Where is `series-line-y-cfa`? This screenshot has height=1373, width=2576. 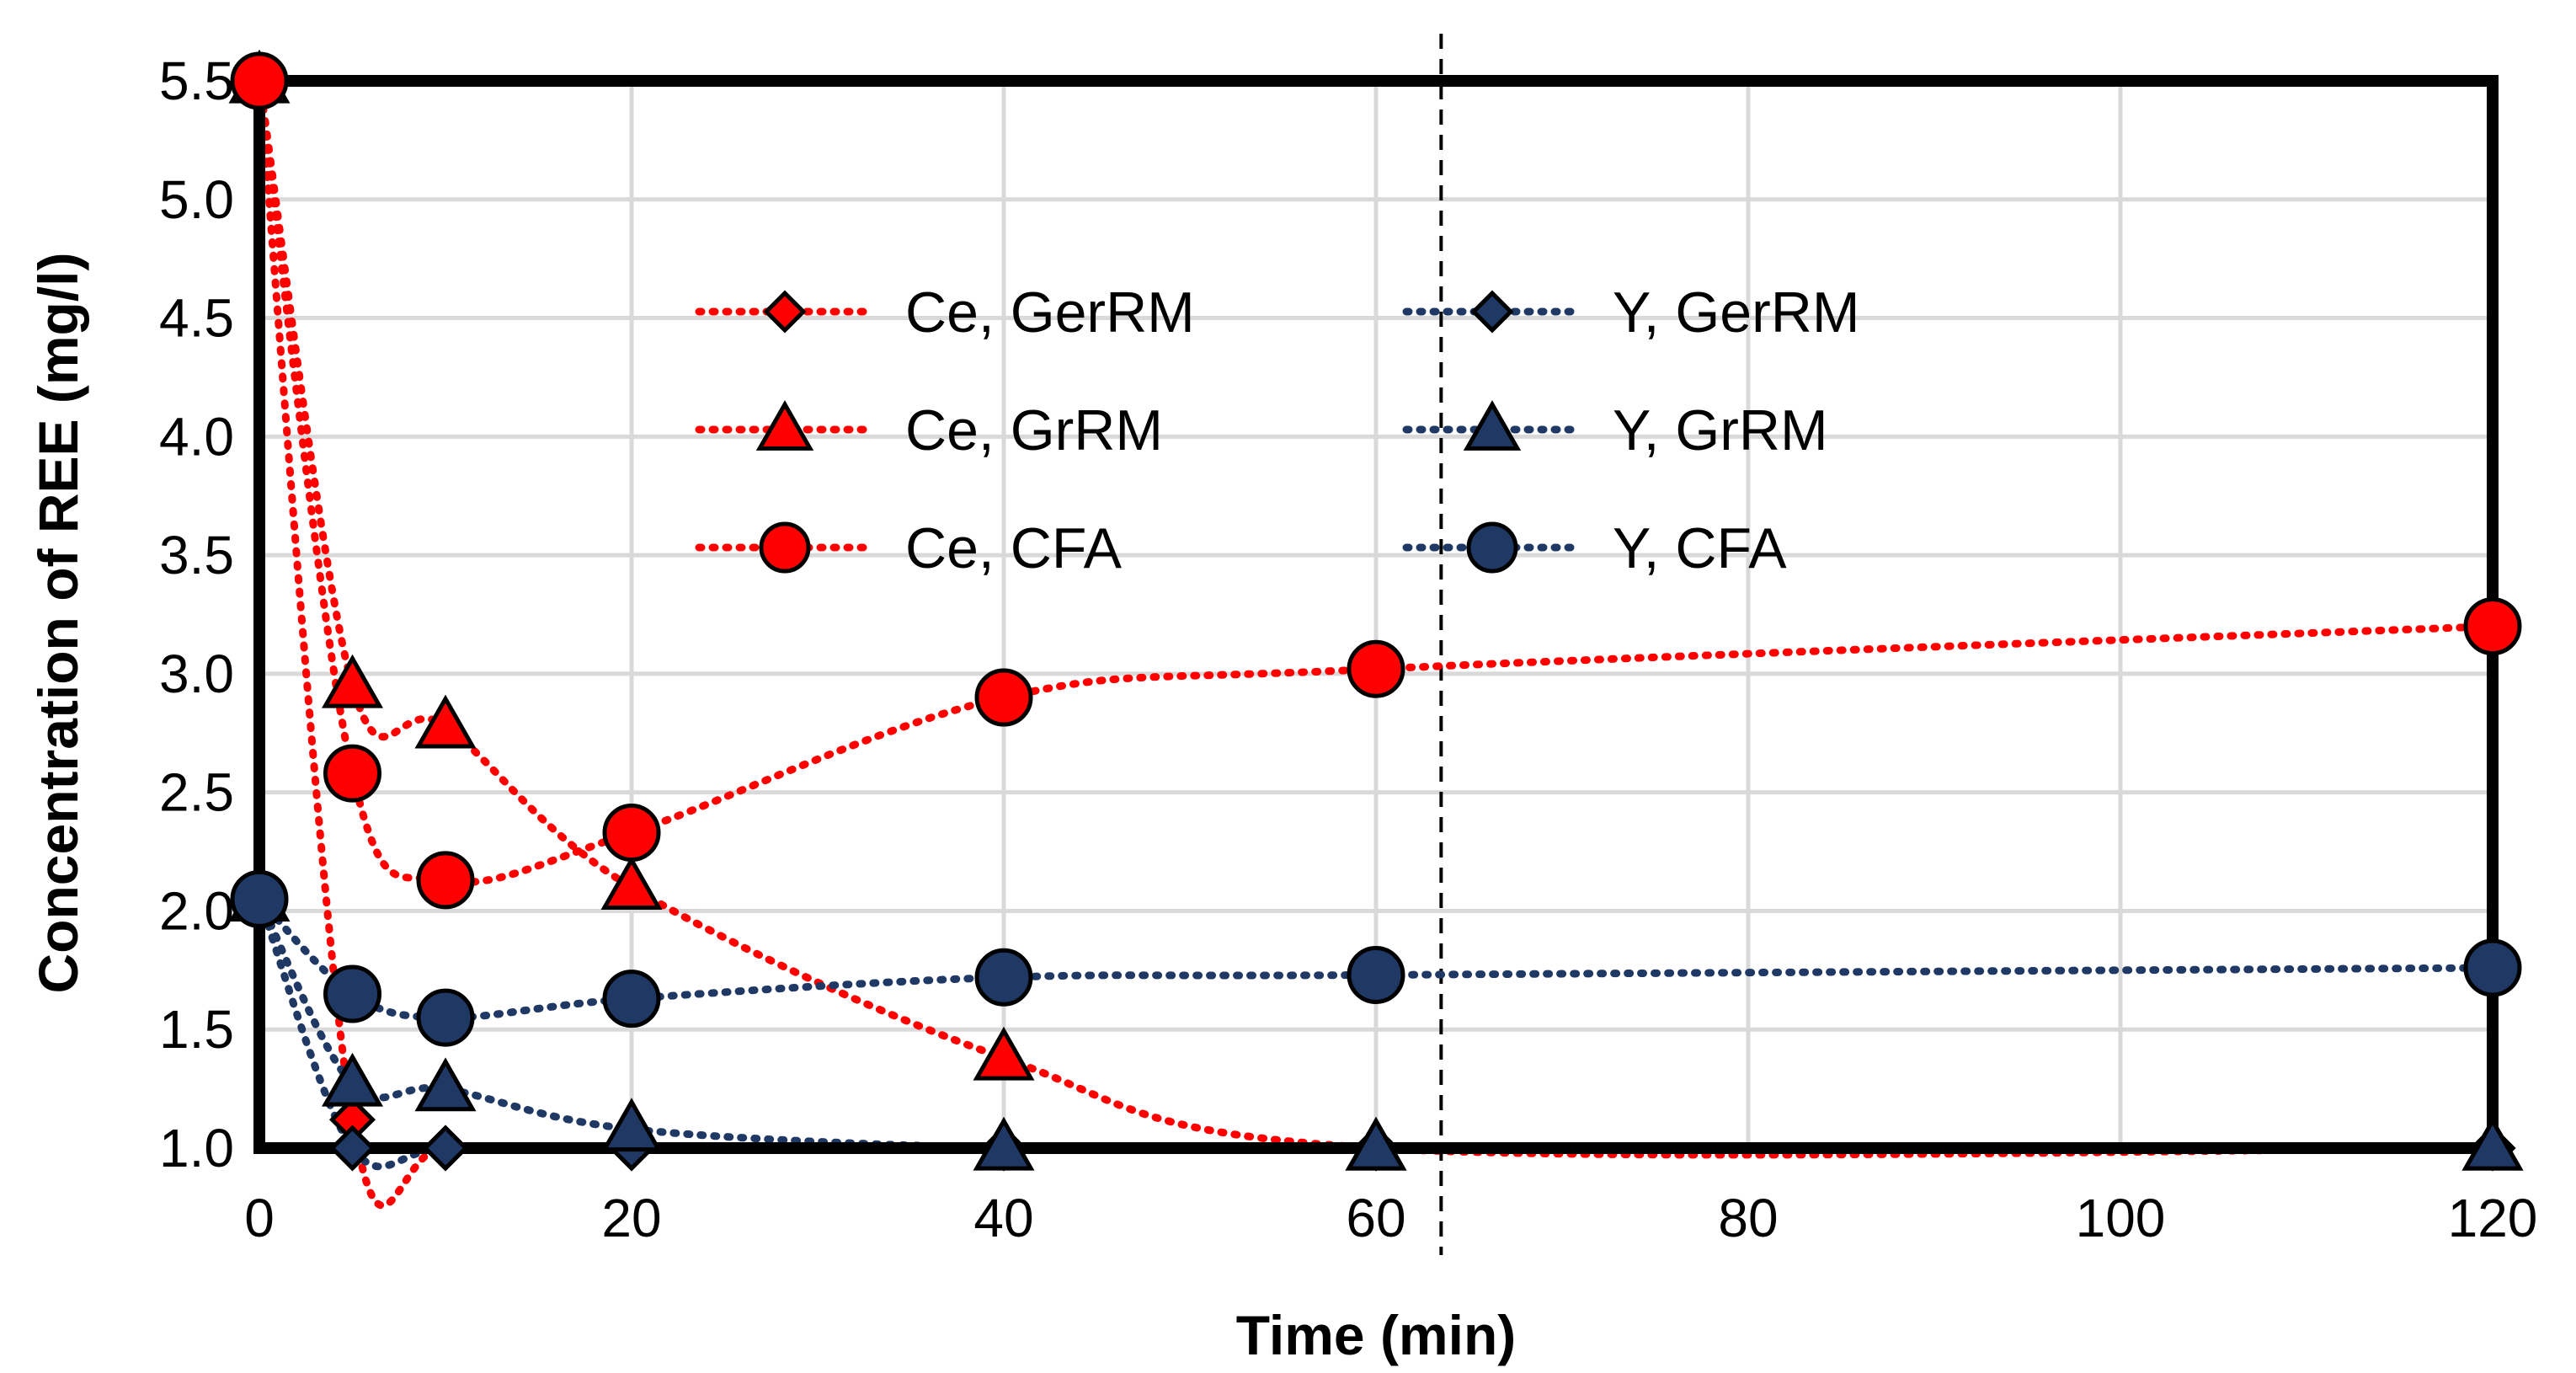
series-line-y-cfa is located at coordinates (1376, 958).